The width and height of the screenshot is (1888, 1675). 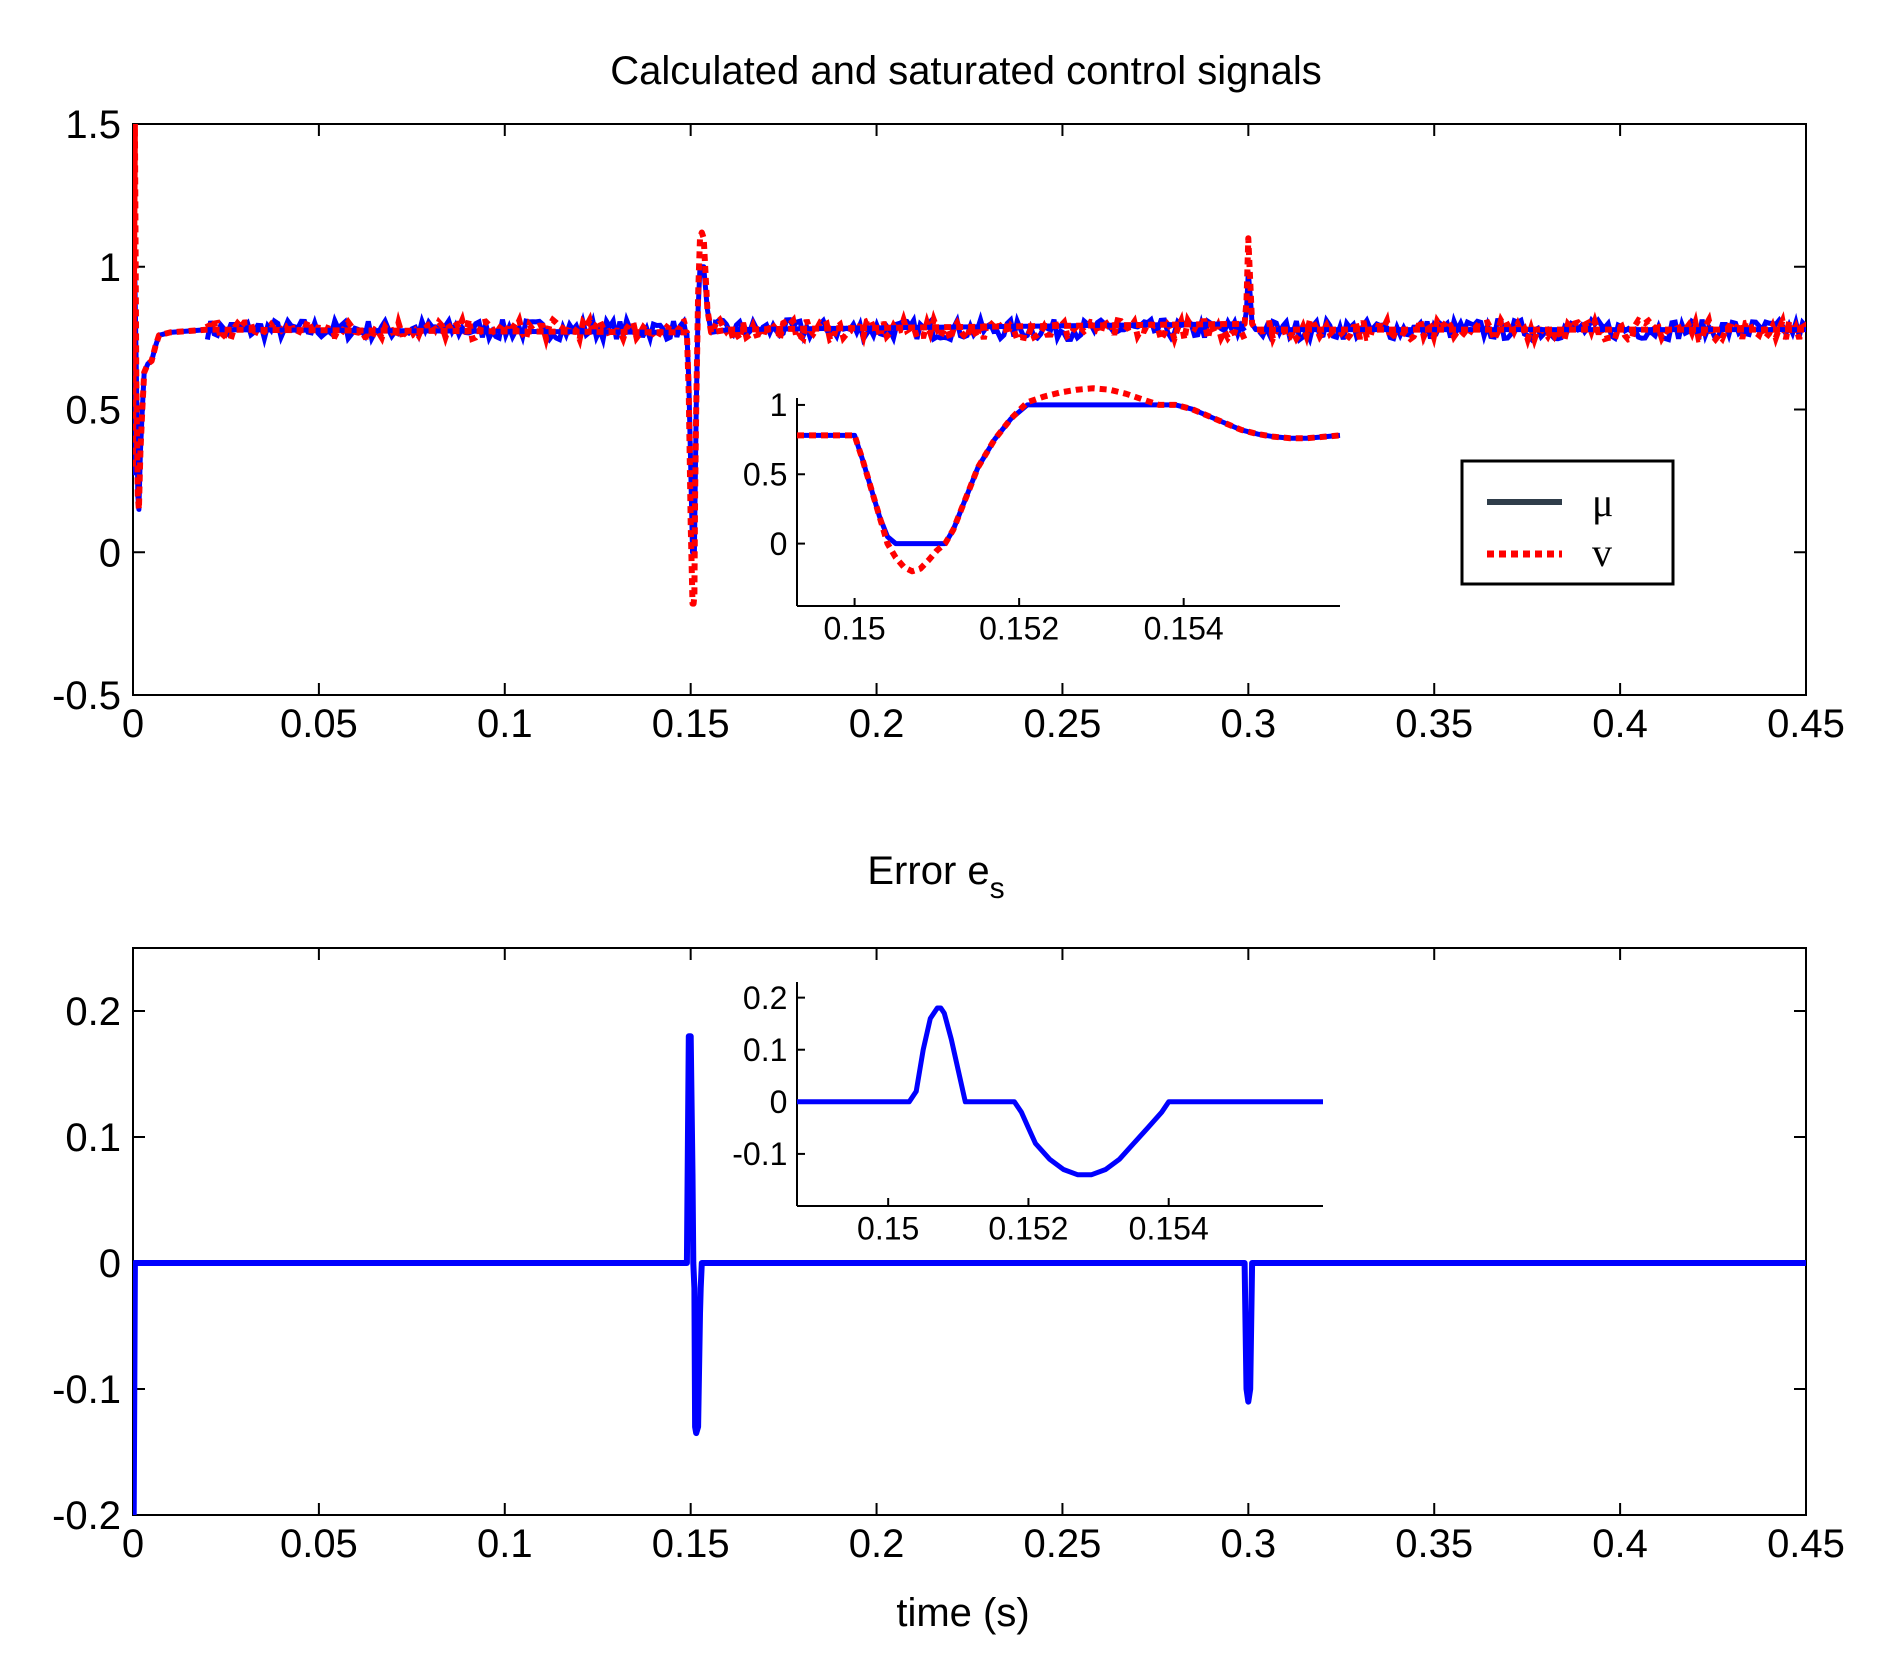 What do you see at coordinates (1620, 724) in the screenshot?
I see `top-xtick-label: 0.4` at bounding box center [1620, 724].